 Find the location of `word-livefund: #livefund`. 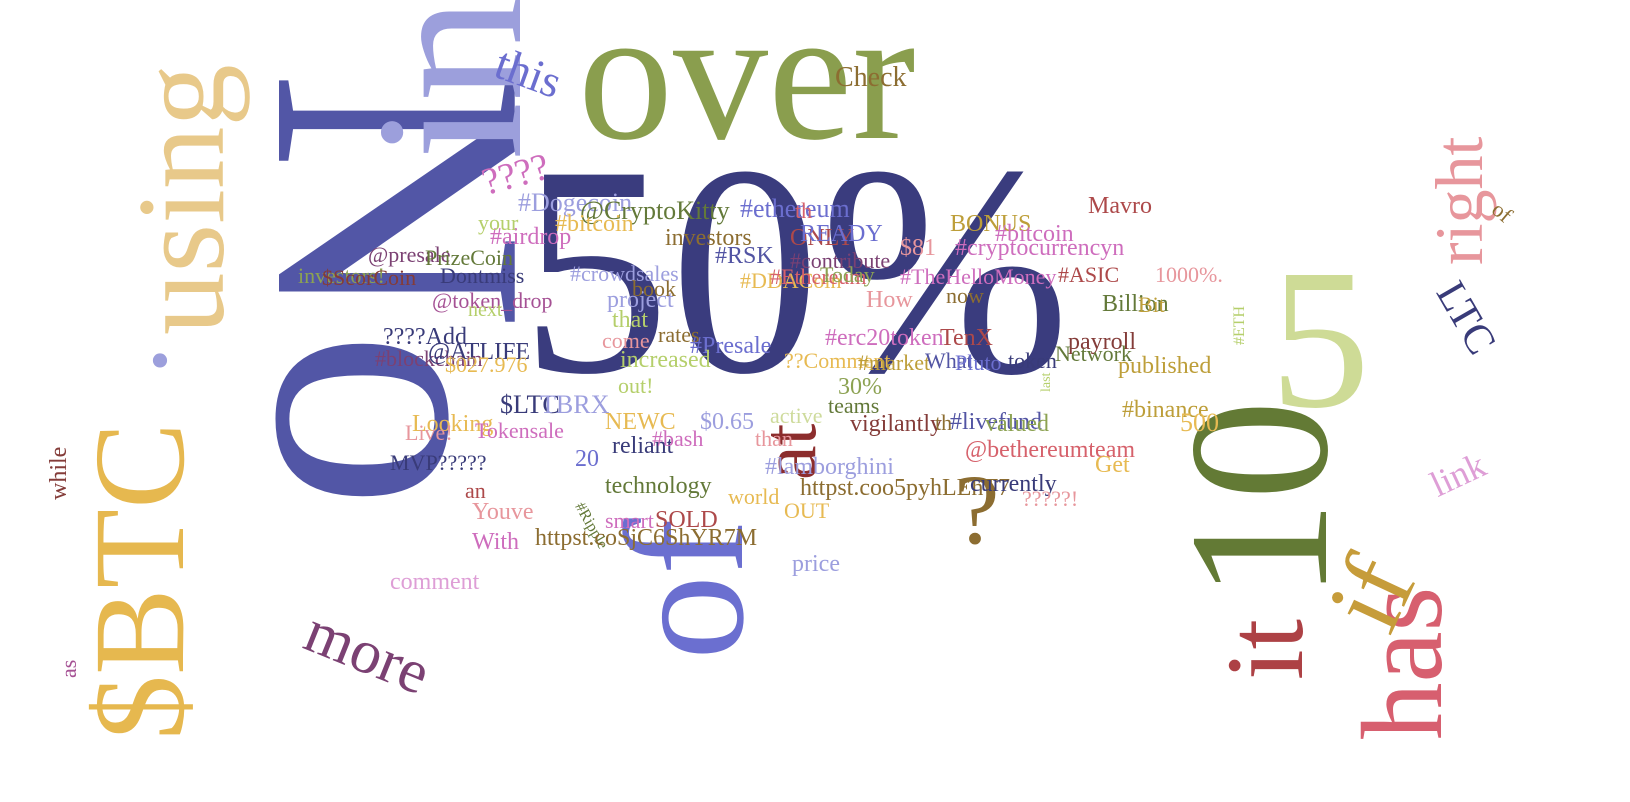

word-livefund: #livefund is located at coordinates (996, 422).